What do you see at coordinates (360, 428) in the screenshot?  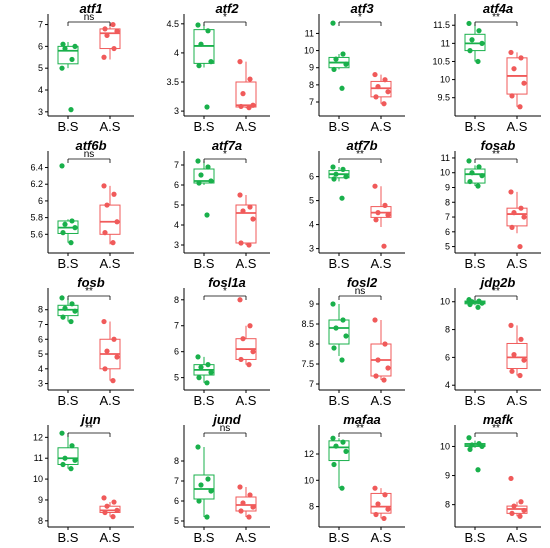 I see `significance-label: **` at bounding box center [360, 428].